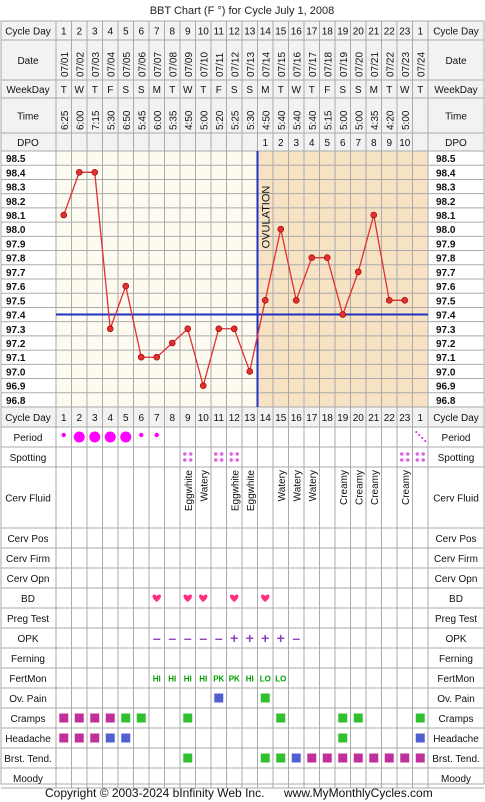 The image size is (485, 802). I want to click on y-tick-label-left: 98.4, so click(16, 173).